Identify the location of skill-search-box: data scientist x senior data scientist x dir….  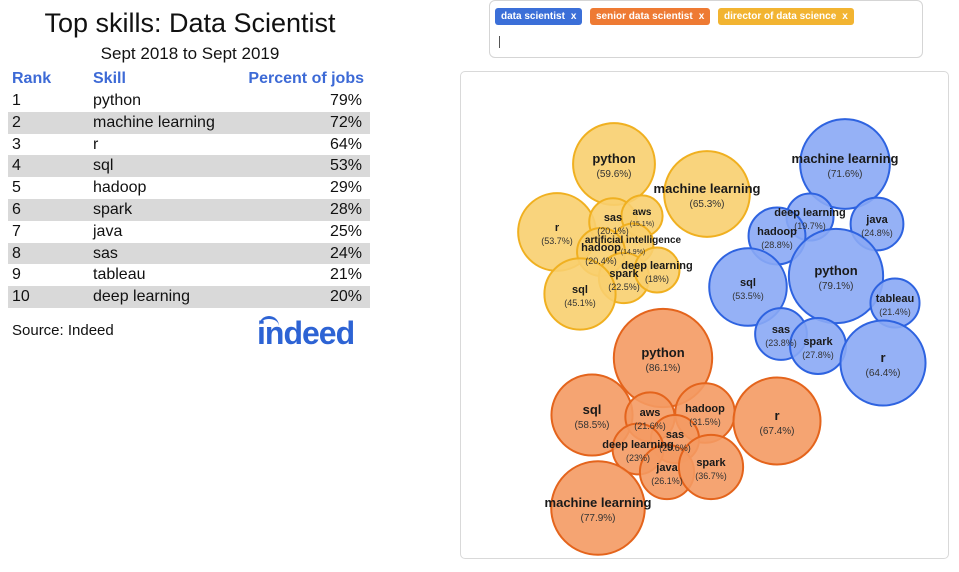
(706, 29).